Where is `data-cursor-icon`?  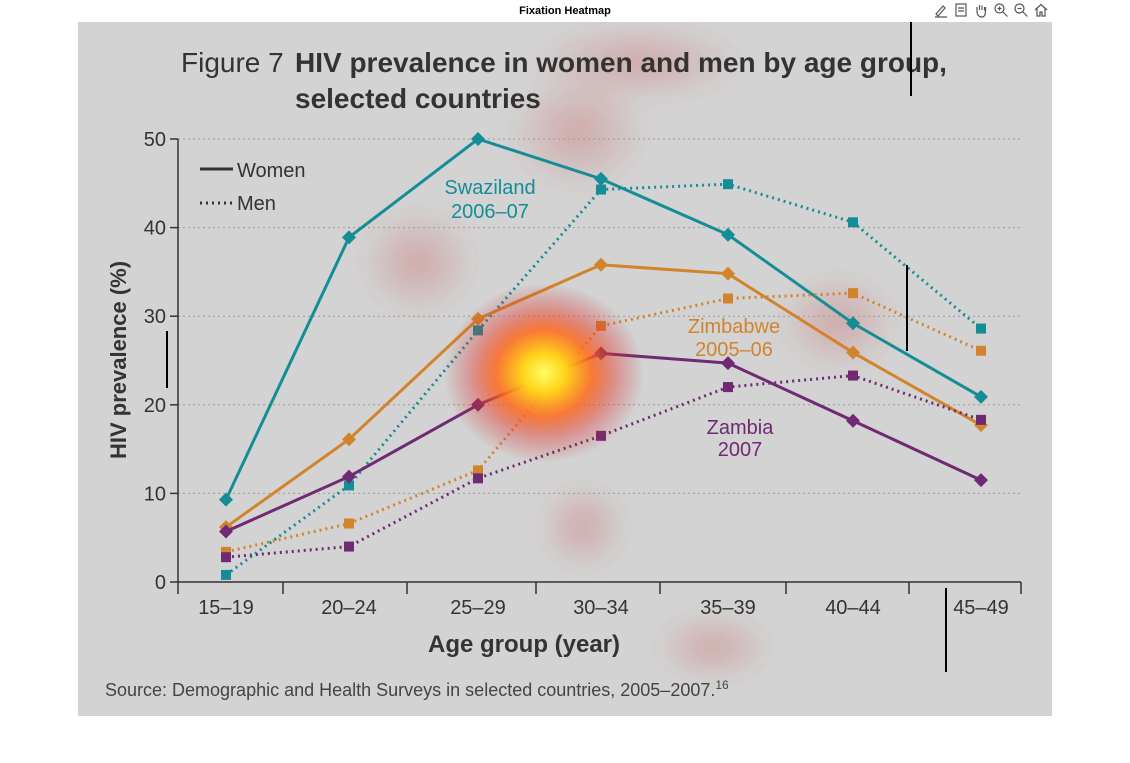
data-cursor-icon is located at coordinates (961, 10).